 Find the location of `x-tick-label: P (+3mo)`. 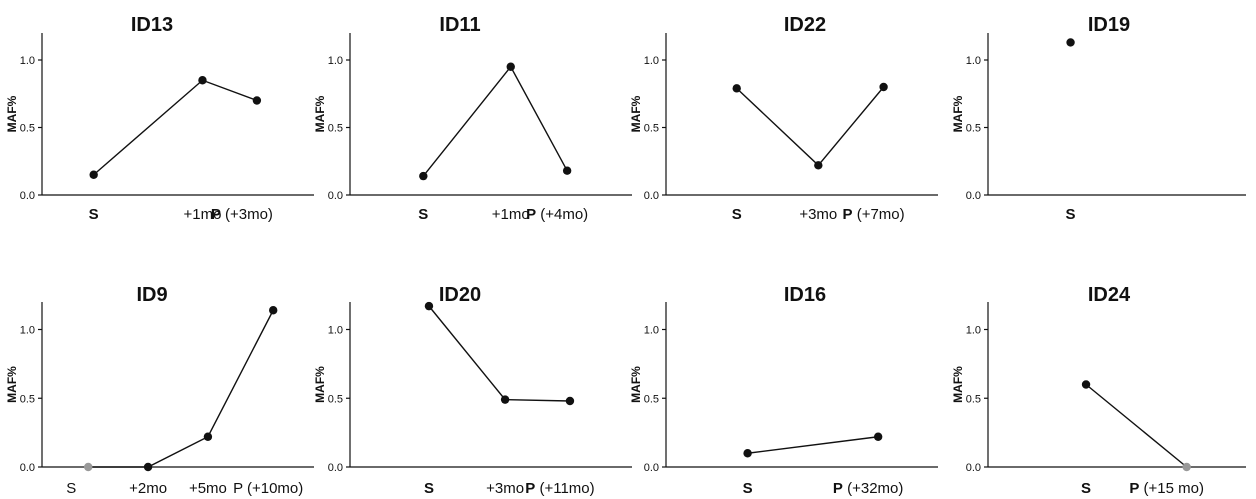

x-tick-label: P (+3mo) is located at coordinates (242, 214).